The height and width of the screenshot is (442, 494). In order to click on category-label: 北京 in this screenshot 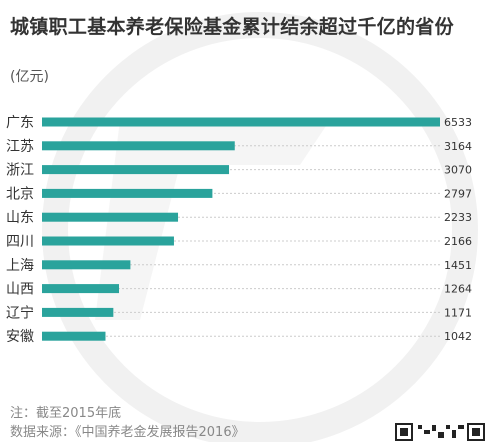, I will do `click(20, 194)`.